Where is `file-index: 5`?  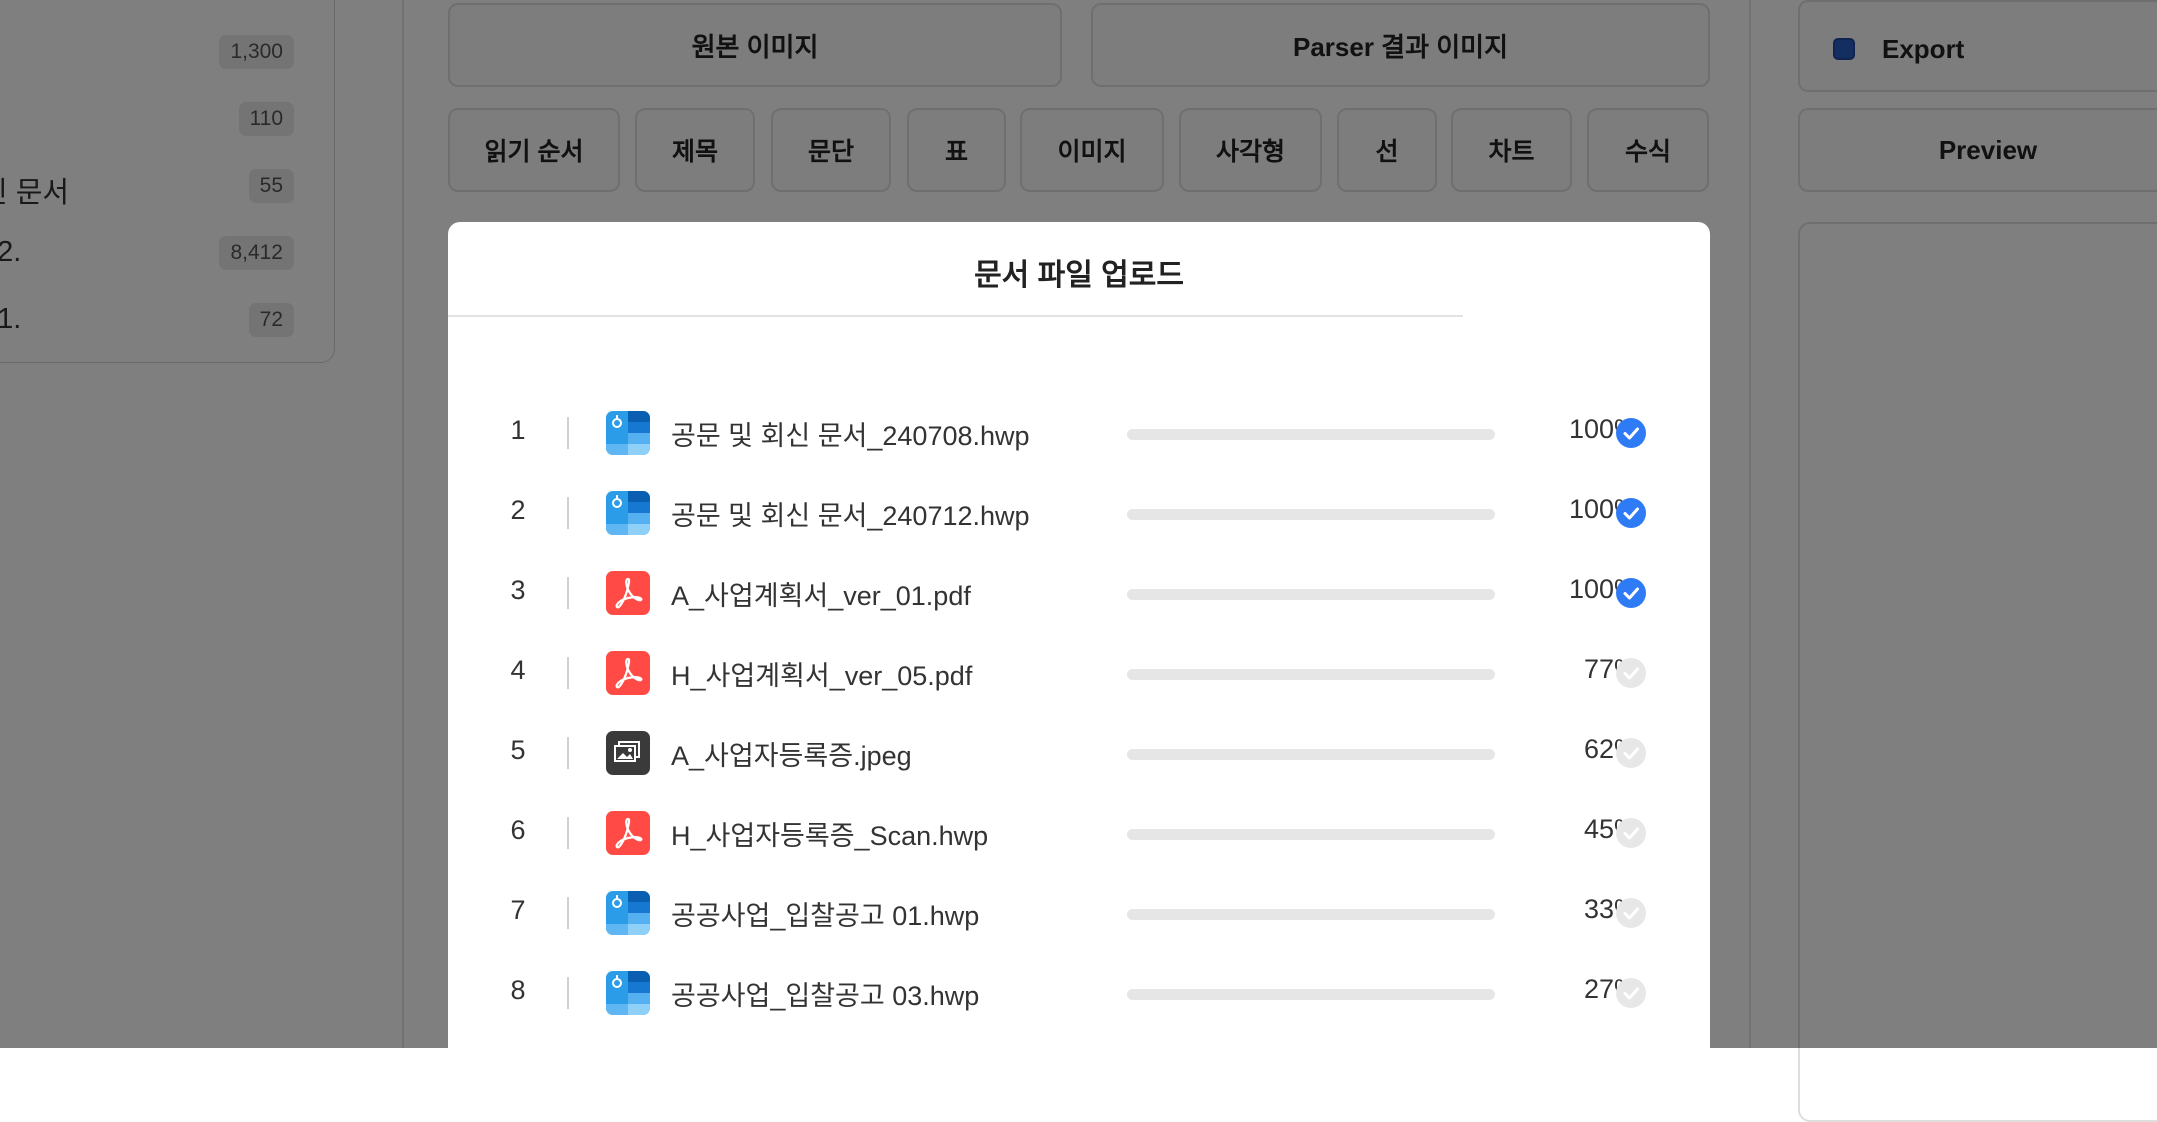
file-index: 5 is located at coordinates (518, 750).